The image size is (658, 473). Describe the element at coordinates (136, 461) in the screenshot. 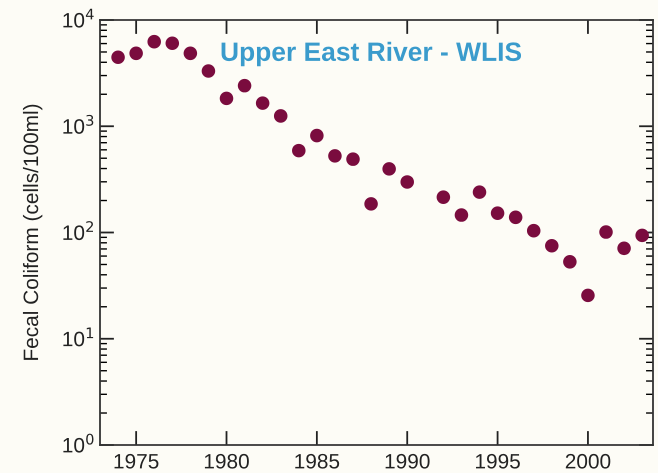

I see `x-tick-label: 1975` at that location.